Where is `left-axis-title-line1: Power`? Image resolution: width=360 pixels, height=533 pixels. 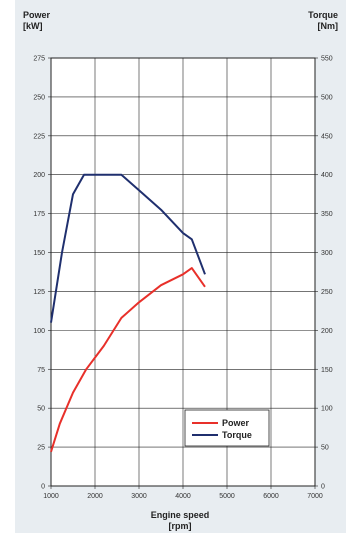 left-axis-title-line1: Power is located at coordinates (37, 15).